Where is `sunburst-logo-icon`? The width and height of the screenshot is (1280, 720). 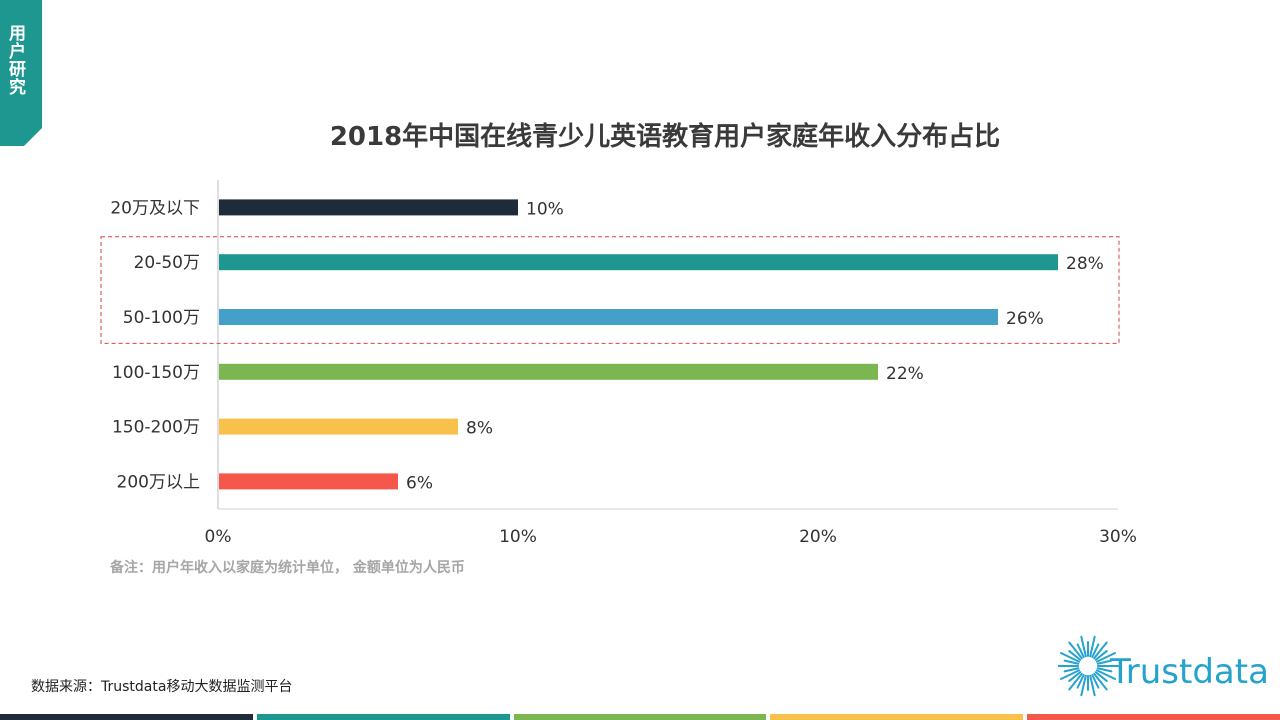
sunburst-logo-icon is located at coordinates (1088, 666).